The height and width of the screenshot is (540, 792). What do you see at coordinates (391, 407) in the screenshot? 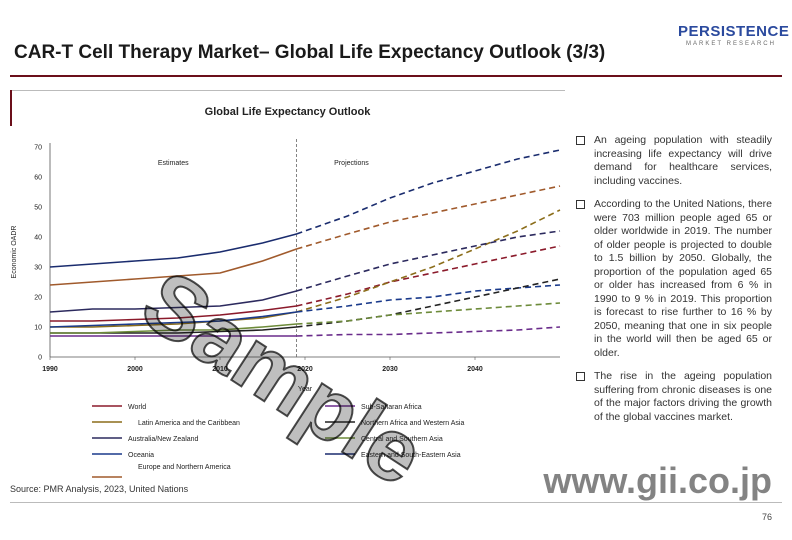
I see `legend-label: Sub-Saharan Africa` at bounding box center [391, 407].